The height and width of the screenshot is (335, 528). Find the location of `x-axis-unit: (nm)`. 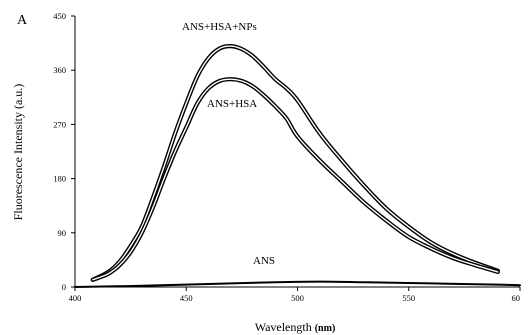

x-axis-unit: (nm) is located at coordinates (325, 328).